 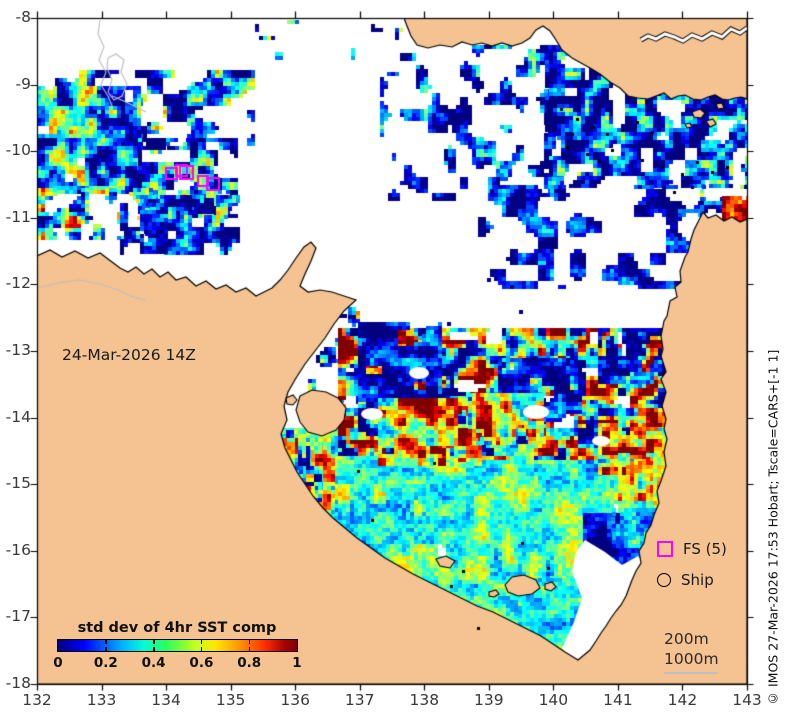 I want to click on y-tick-label: -17, so click(x=18, y=616).